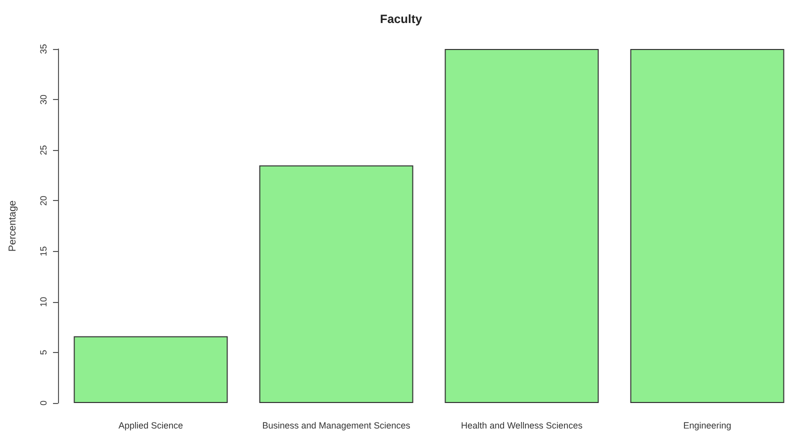  Describe the element at coordinates (43, 301) in the screenshot. I see `y-tick-label: 10` at that location.